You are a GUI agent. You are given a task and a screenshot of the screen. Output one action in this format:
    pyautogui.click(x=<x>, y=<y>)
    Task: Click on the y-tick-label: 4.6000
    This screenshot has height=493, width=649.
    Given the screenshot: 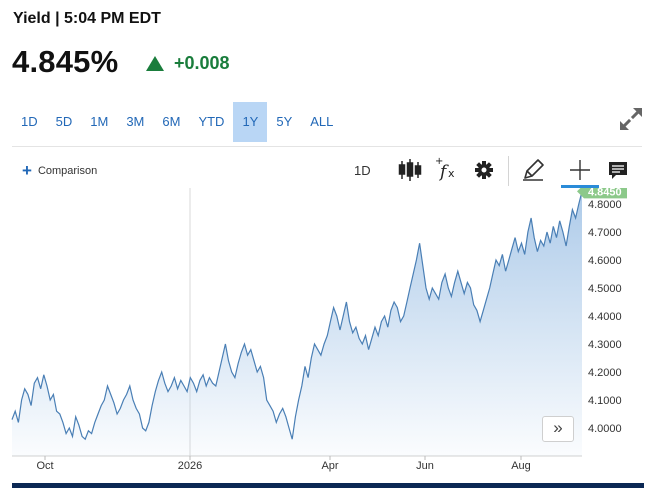 What is the action you would take?
    pyautogui.click(x=605, y=261)
    